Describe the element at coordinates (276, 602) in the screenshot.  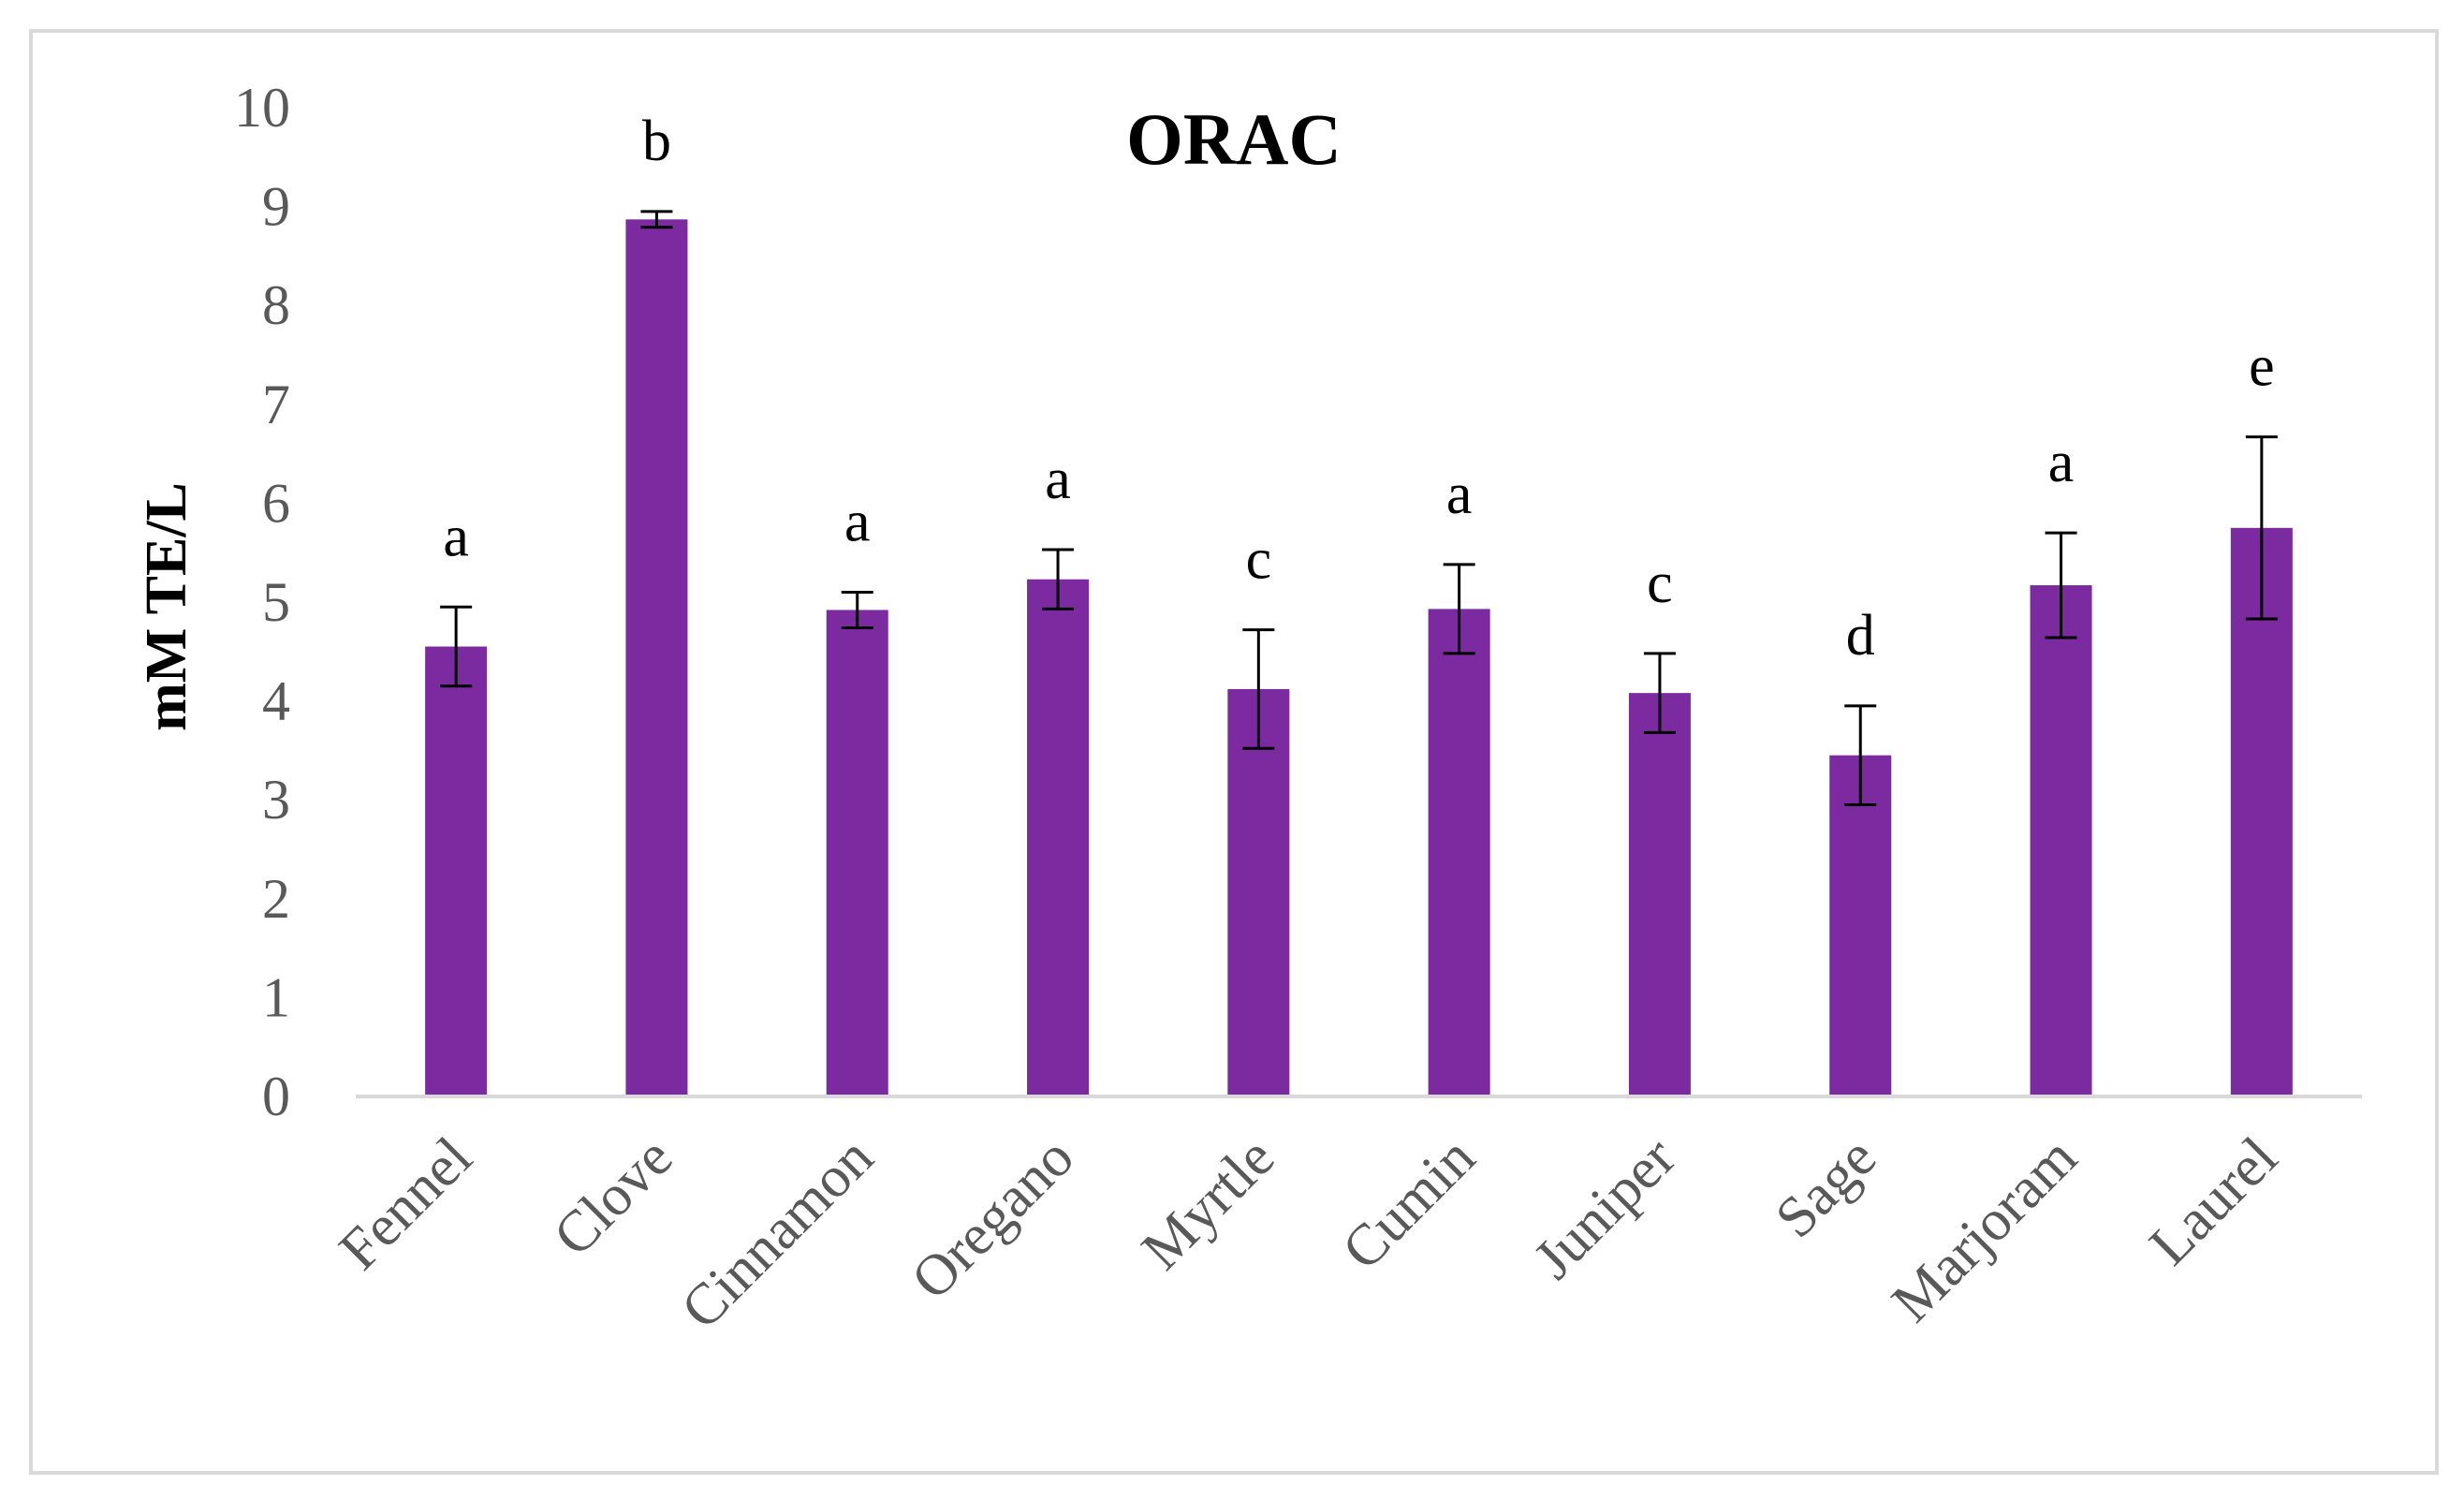
I see `y-tick-label: 5` at that location.